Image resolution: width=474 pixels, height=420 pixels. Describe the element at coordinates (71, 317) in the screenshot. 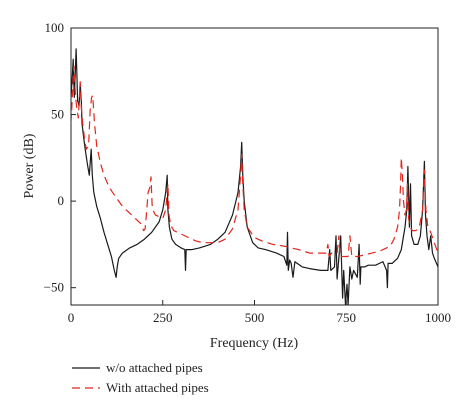

I see `x-tick-label: 0` at that location.